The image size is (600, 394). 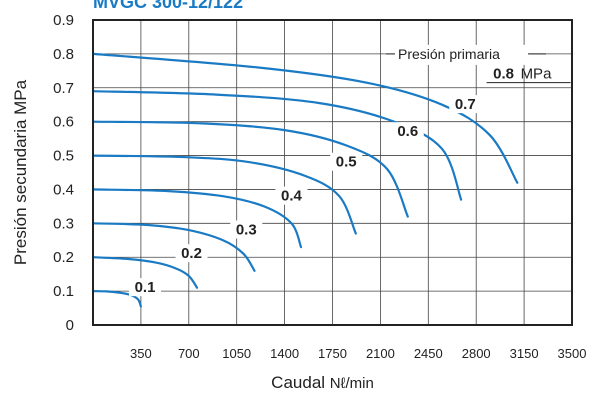 I want to click on legend-background, so click(x=462, y=54).